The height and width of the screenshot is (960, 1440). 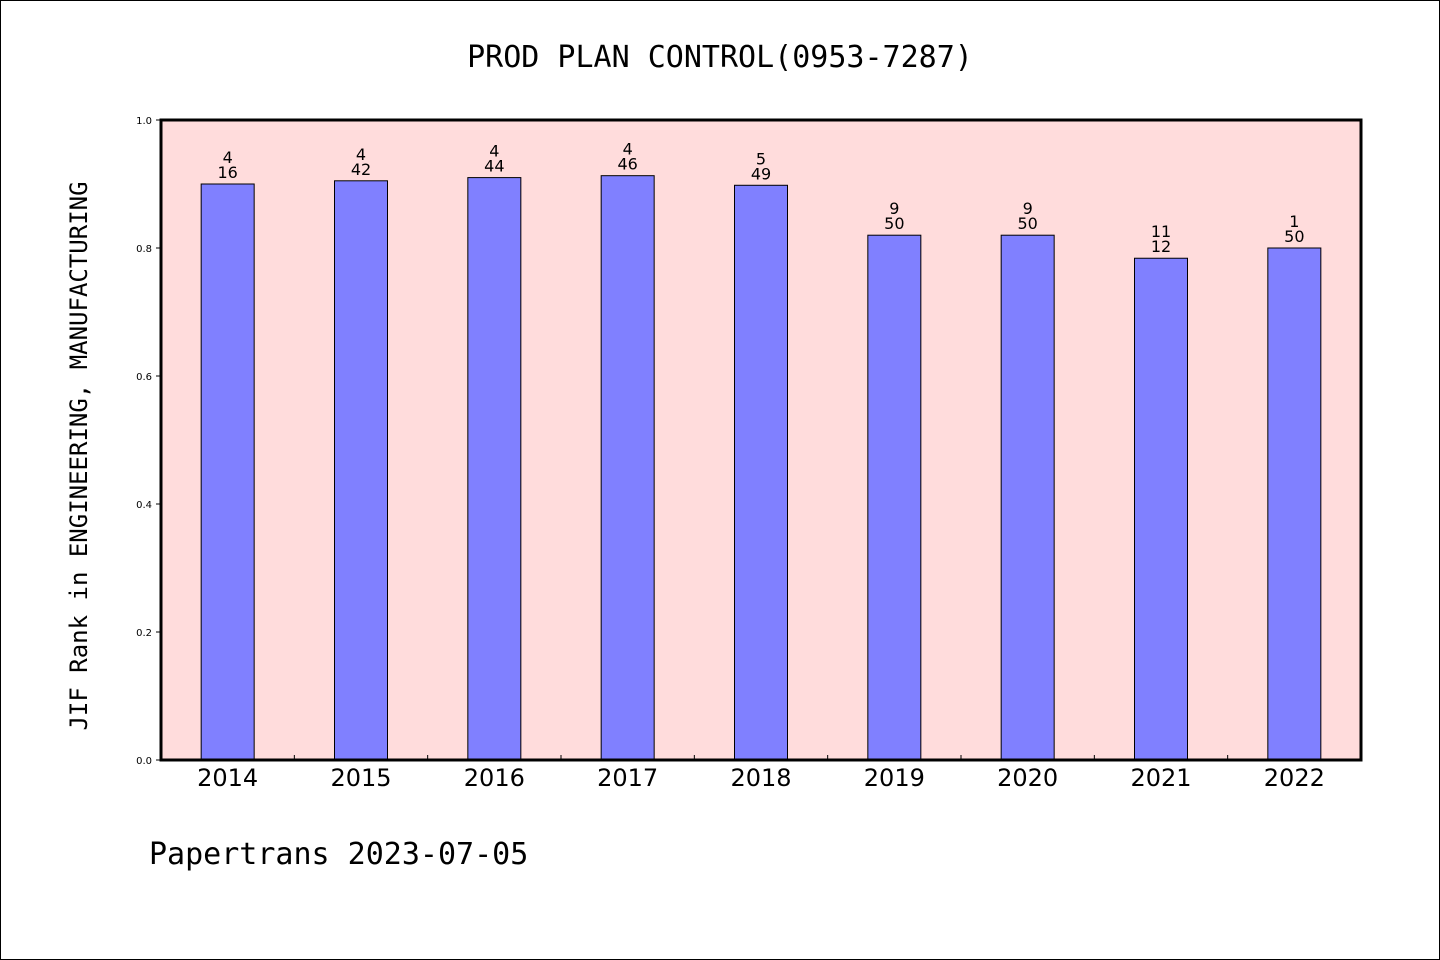 What do you see at coordinates (627, 778) in the screenshot?
I see `x-tick-label-2017: 2017` at bounding box center [627, 778].